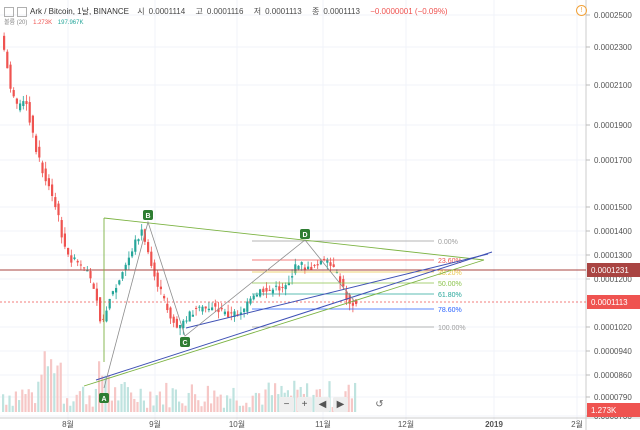 The width and height of the screenshot is (640, 430). Describe the element at coordinates (225, 11) in the screenshot. I see `high-value: 0.0001116` at that location.